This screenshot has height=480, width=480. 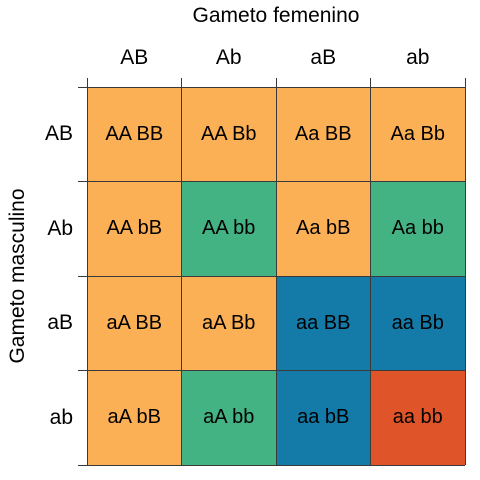 I want to click on column-header-aB: aB, so click(x=323, y=57).